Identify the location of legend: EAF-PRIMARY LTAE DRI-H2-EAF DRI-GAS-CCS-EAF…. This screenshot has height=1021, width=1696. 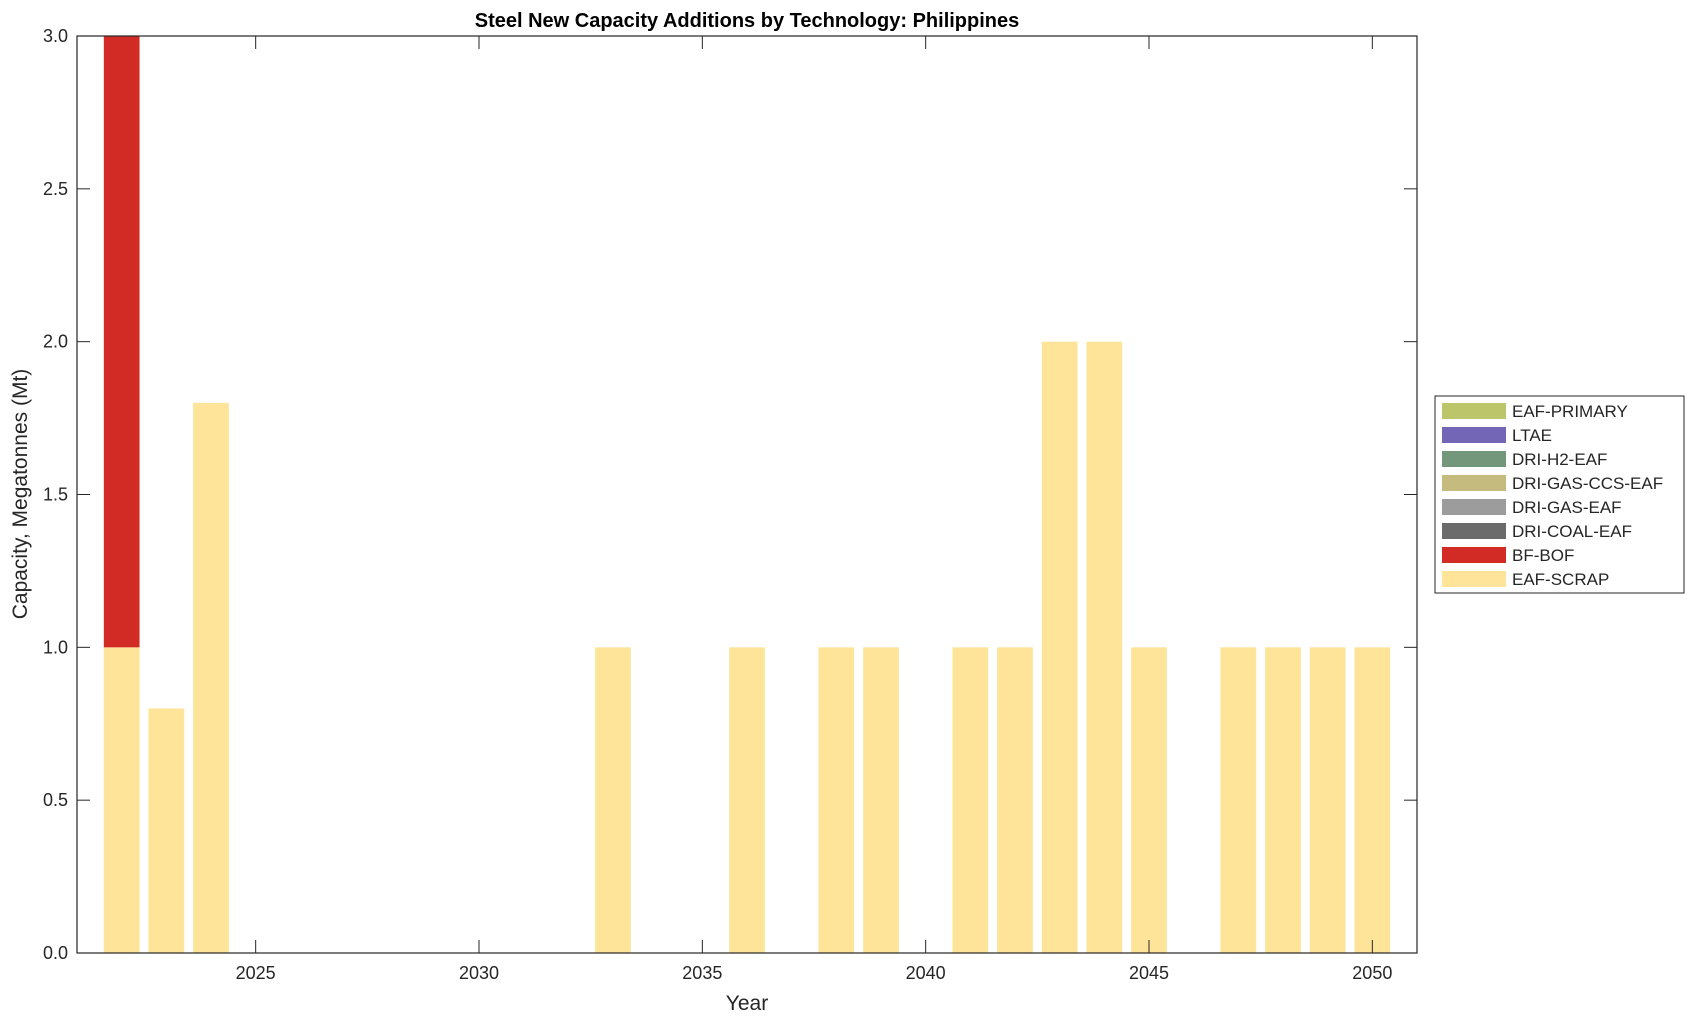
(1559, 494).